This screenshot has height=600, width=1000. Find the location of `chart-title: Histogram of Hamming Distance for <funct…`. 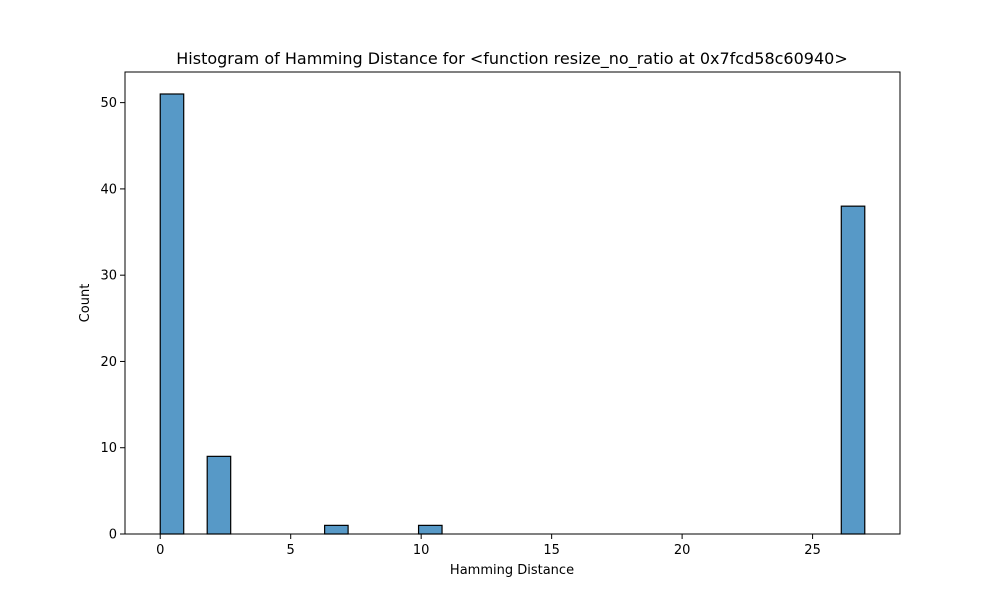

chart-title: Histogram of Hamming Distance for <funct… is located at coordinates (511, 59).